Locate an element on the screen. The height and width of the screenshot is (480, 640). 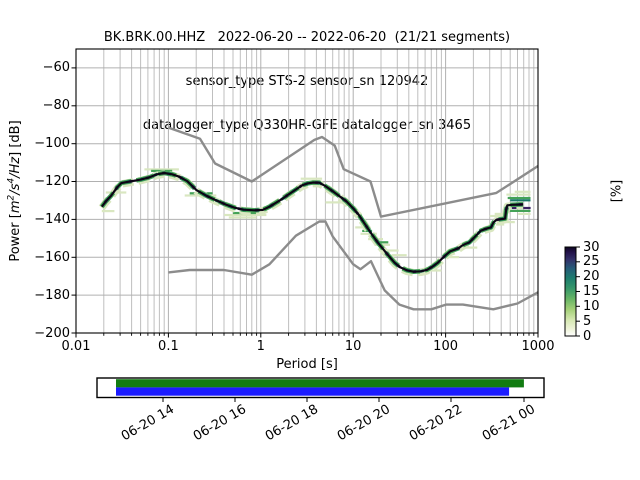
y-tick-label: −180 is located at coordinates (52, 295).